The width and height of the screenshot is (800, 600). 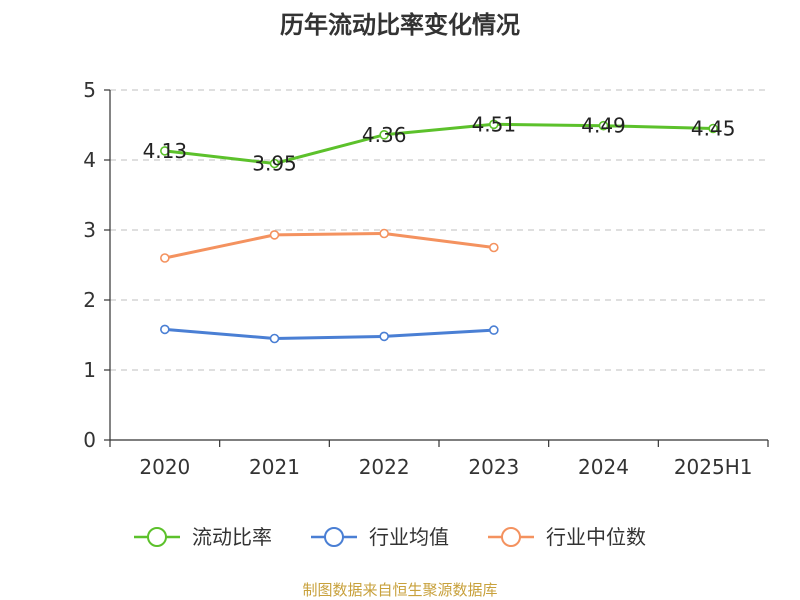 I want to click on data-label: 4.49, so click(x=603, y=126).